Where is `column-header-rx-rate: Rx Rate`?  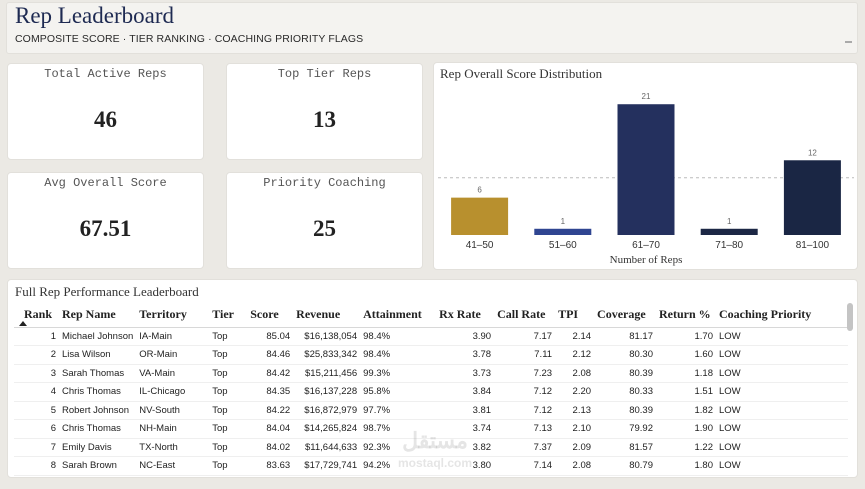 column-header-rx-rate: Rx Rate is located at coordinates (465, 315).